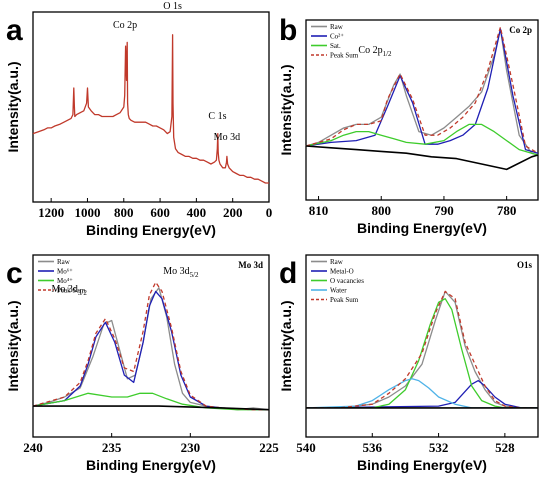 This screenshot has width=550, height=486. Describe the element at coordinates (422, 353) in the screenshot. I see `series-line-o-vacancies` at that location.